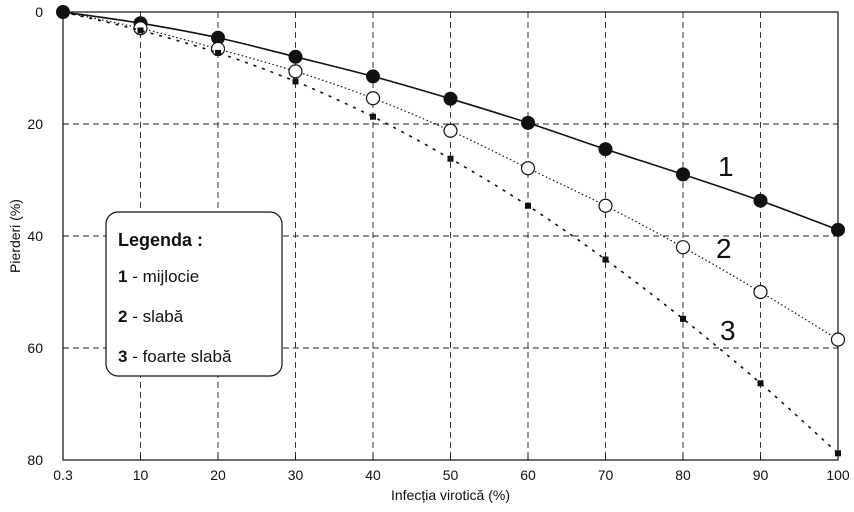 The height and width of the screenshot is (512, 854). I want to click on curve-labels: 1 2 3, so click(726, 248).